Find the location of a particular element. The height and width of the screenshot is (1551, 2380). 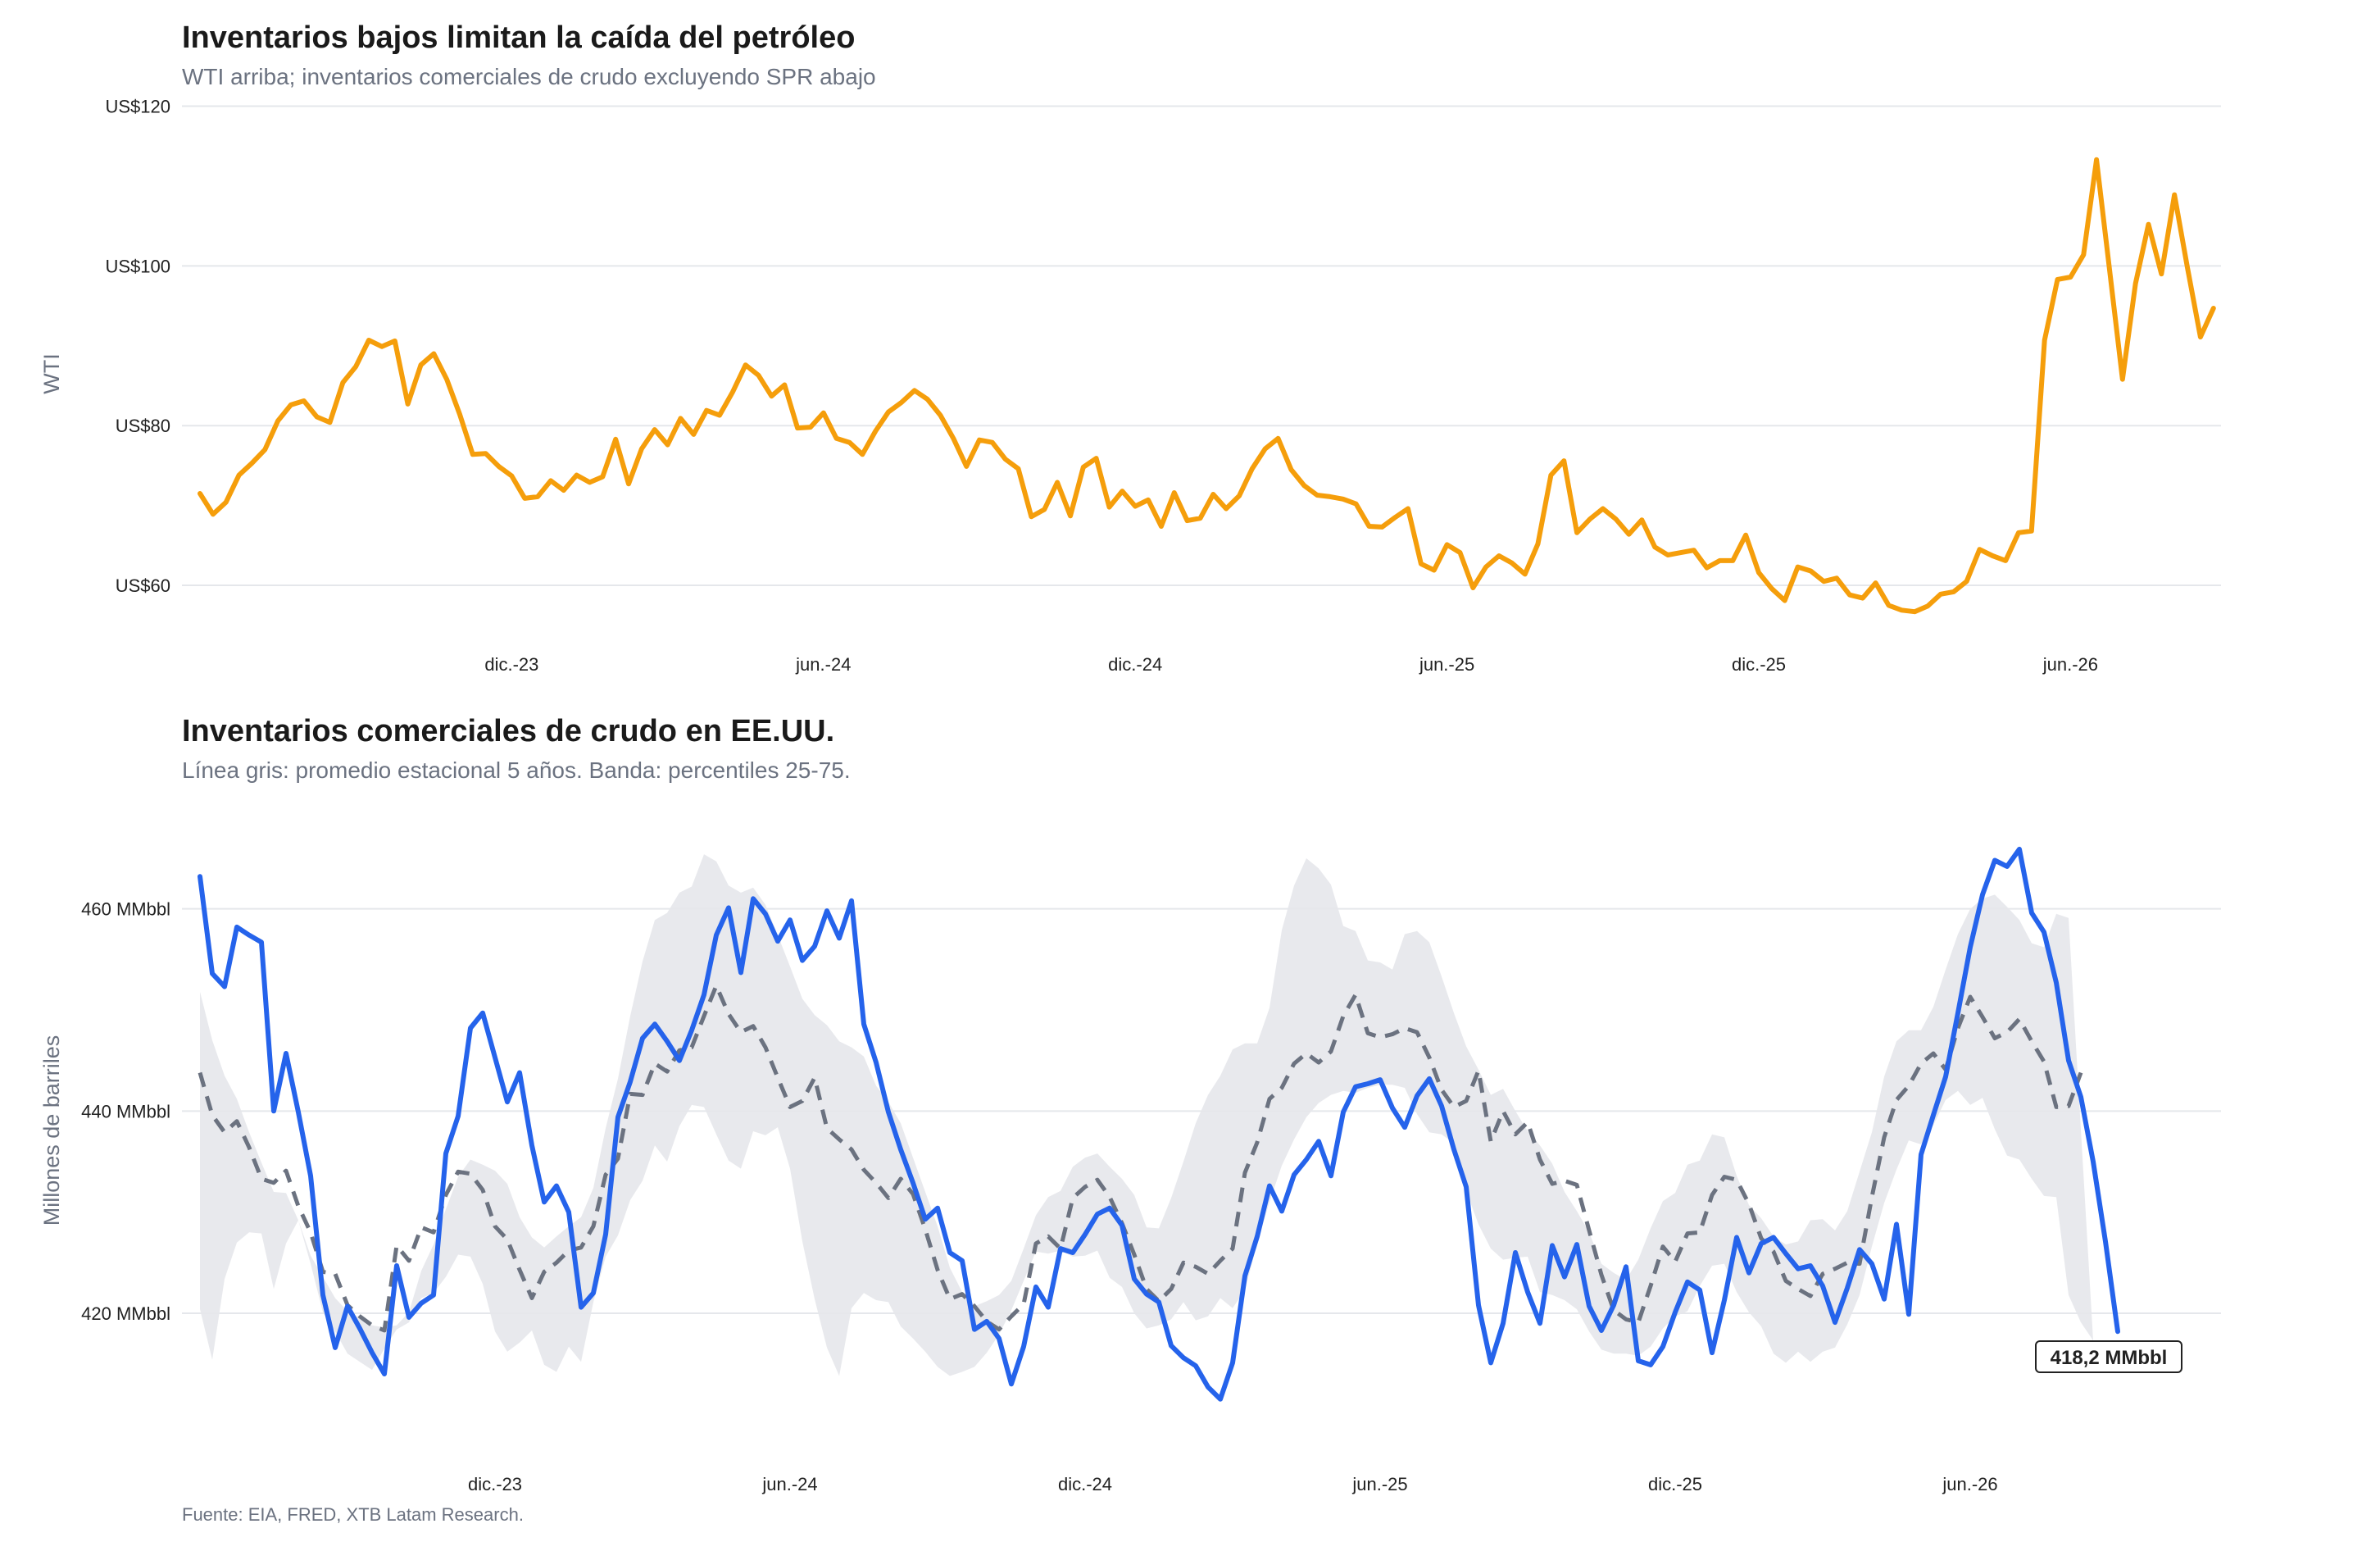

top-chart-y-axis-label: WTI is located at coordinates (52, 373).